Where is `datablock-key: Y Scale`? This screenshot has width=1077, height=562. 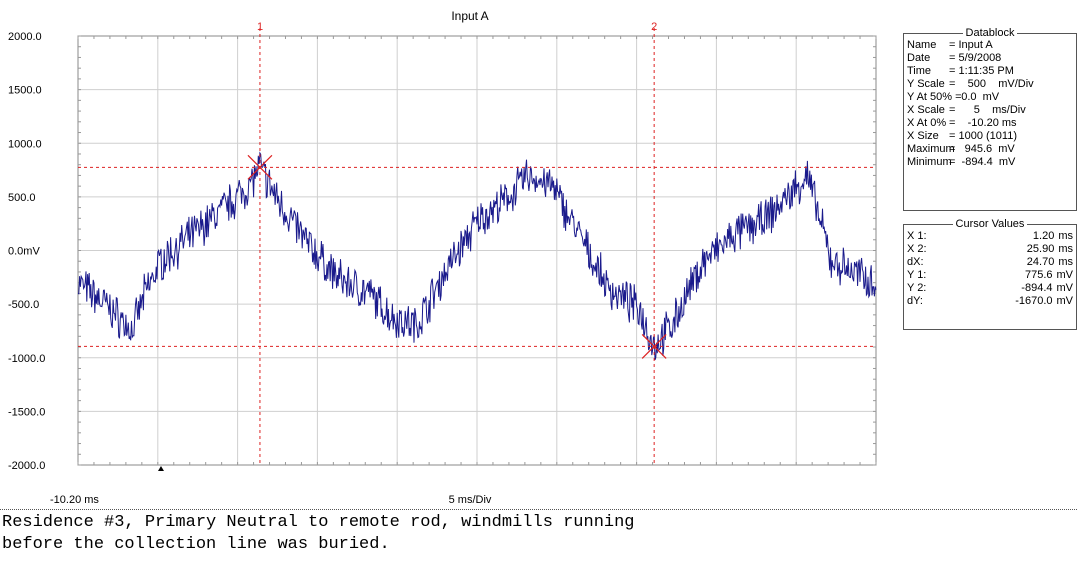 datablock-key: Y Scale is located at coordinates (926, 84).